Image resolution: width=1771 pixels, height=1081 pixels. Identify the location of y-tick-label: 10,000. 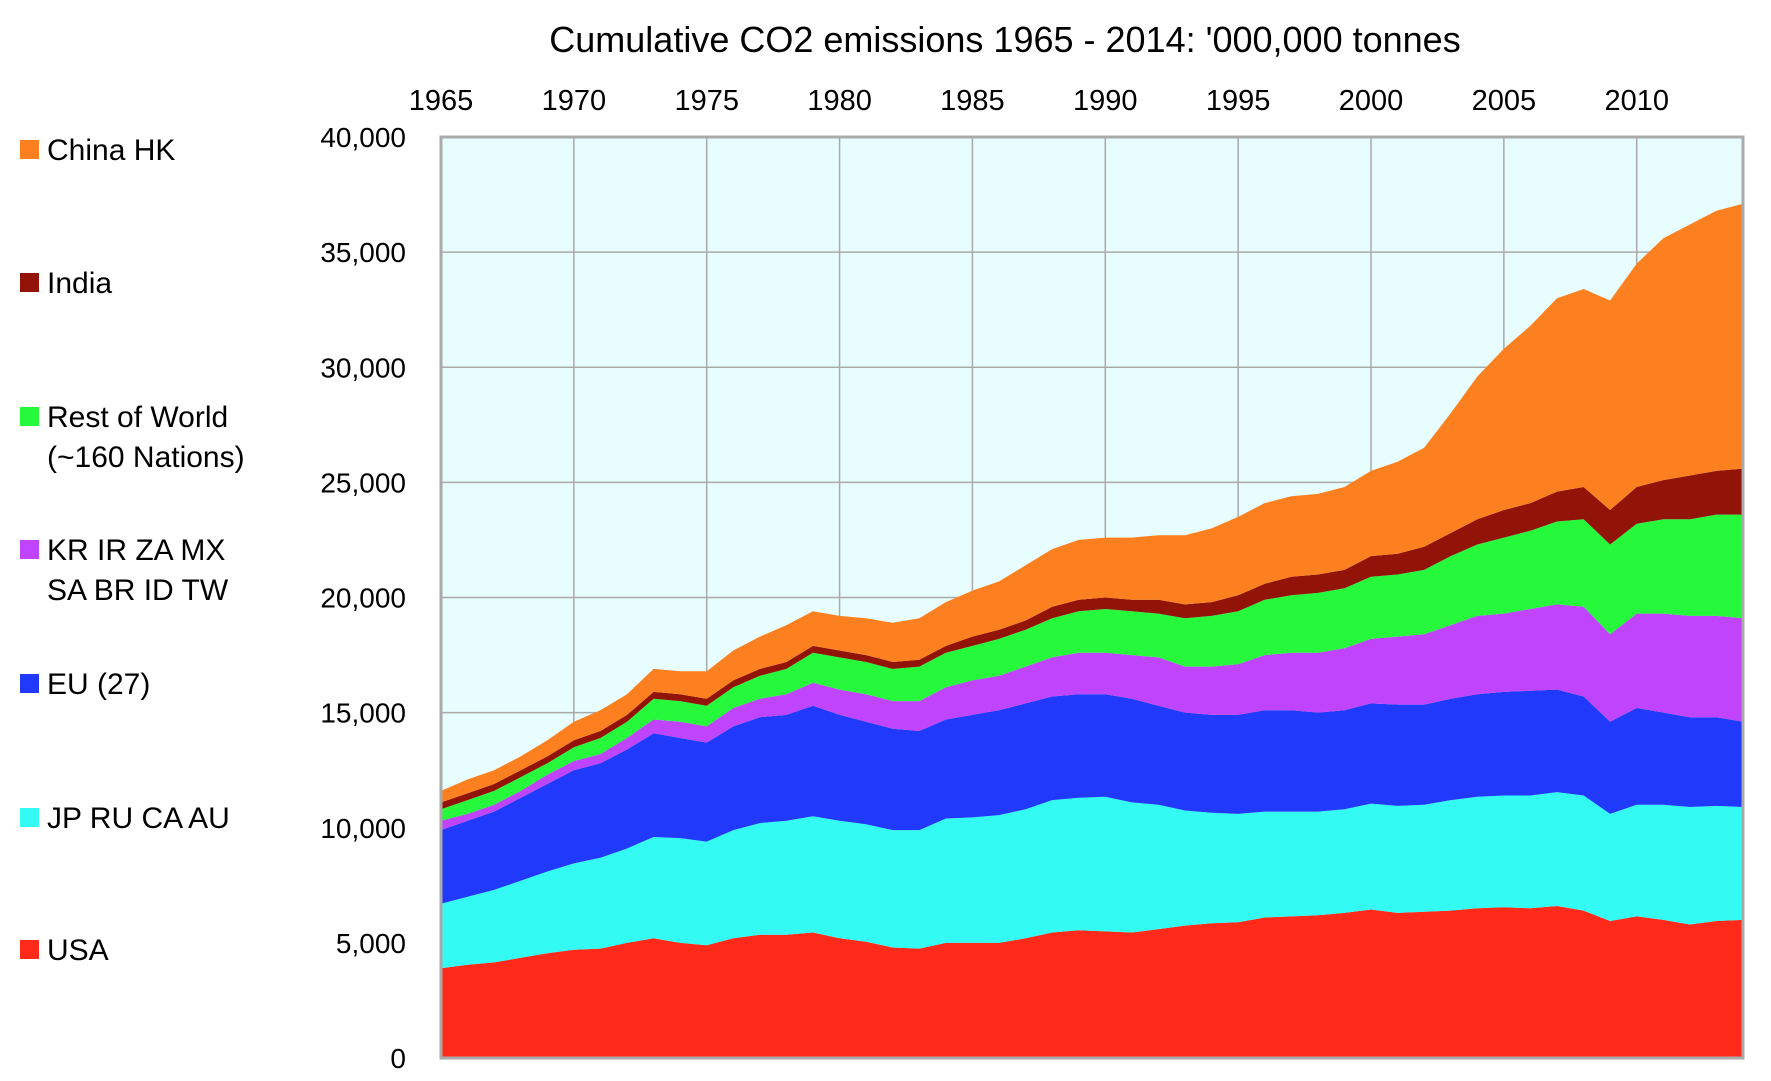
(363, 828).